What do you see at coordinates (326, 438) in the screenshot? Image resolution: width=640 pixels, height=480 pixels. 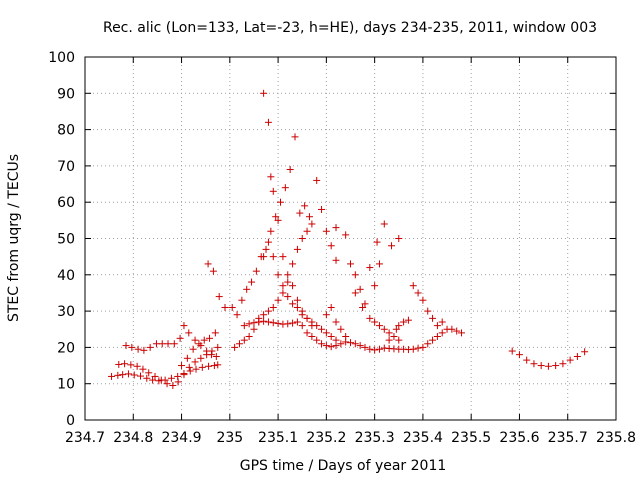 I see `x-tick-label: 235.2` at bounding box center [326, 438].